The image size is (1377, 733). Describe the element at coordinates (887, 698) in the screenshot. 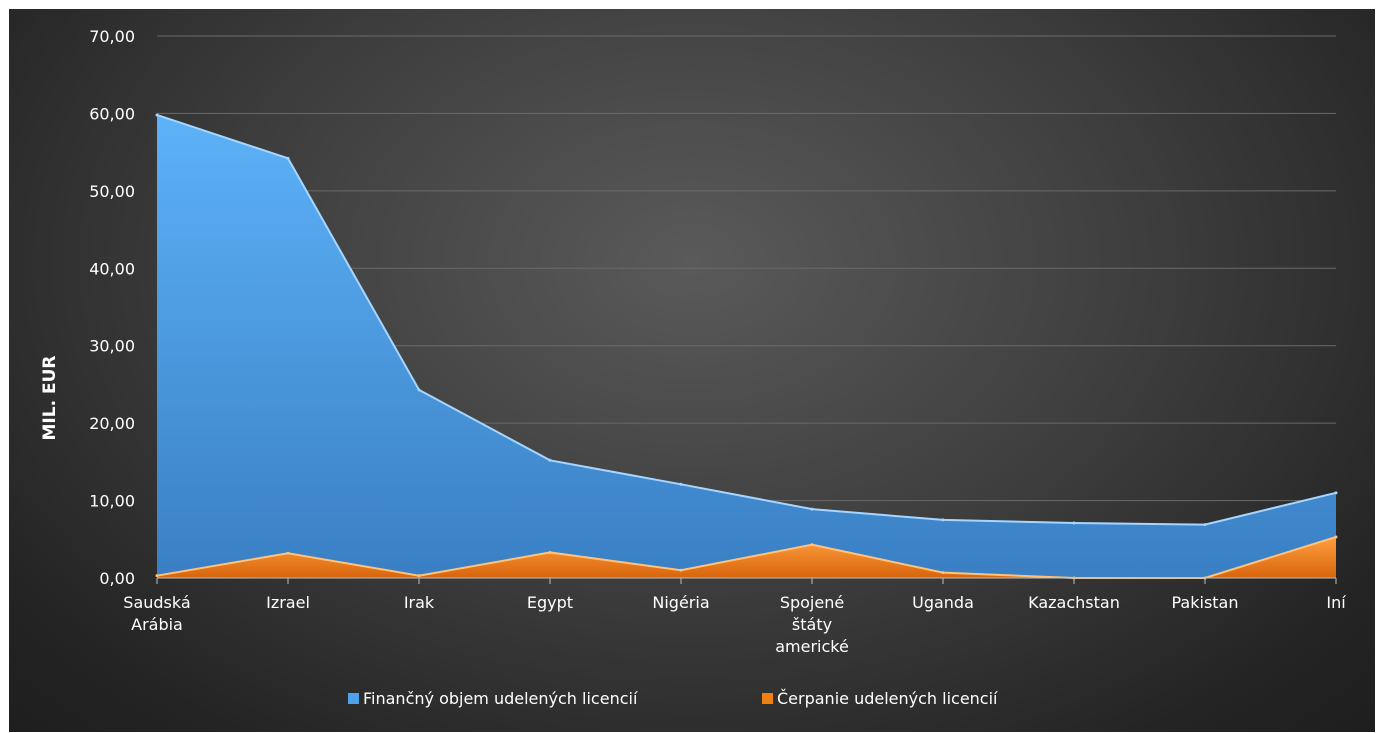

I see `legend-label: Čerpanie udelených licencií` at that location.